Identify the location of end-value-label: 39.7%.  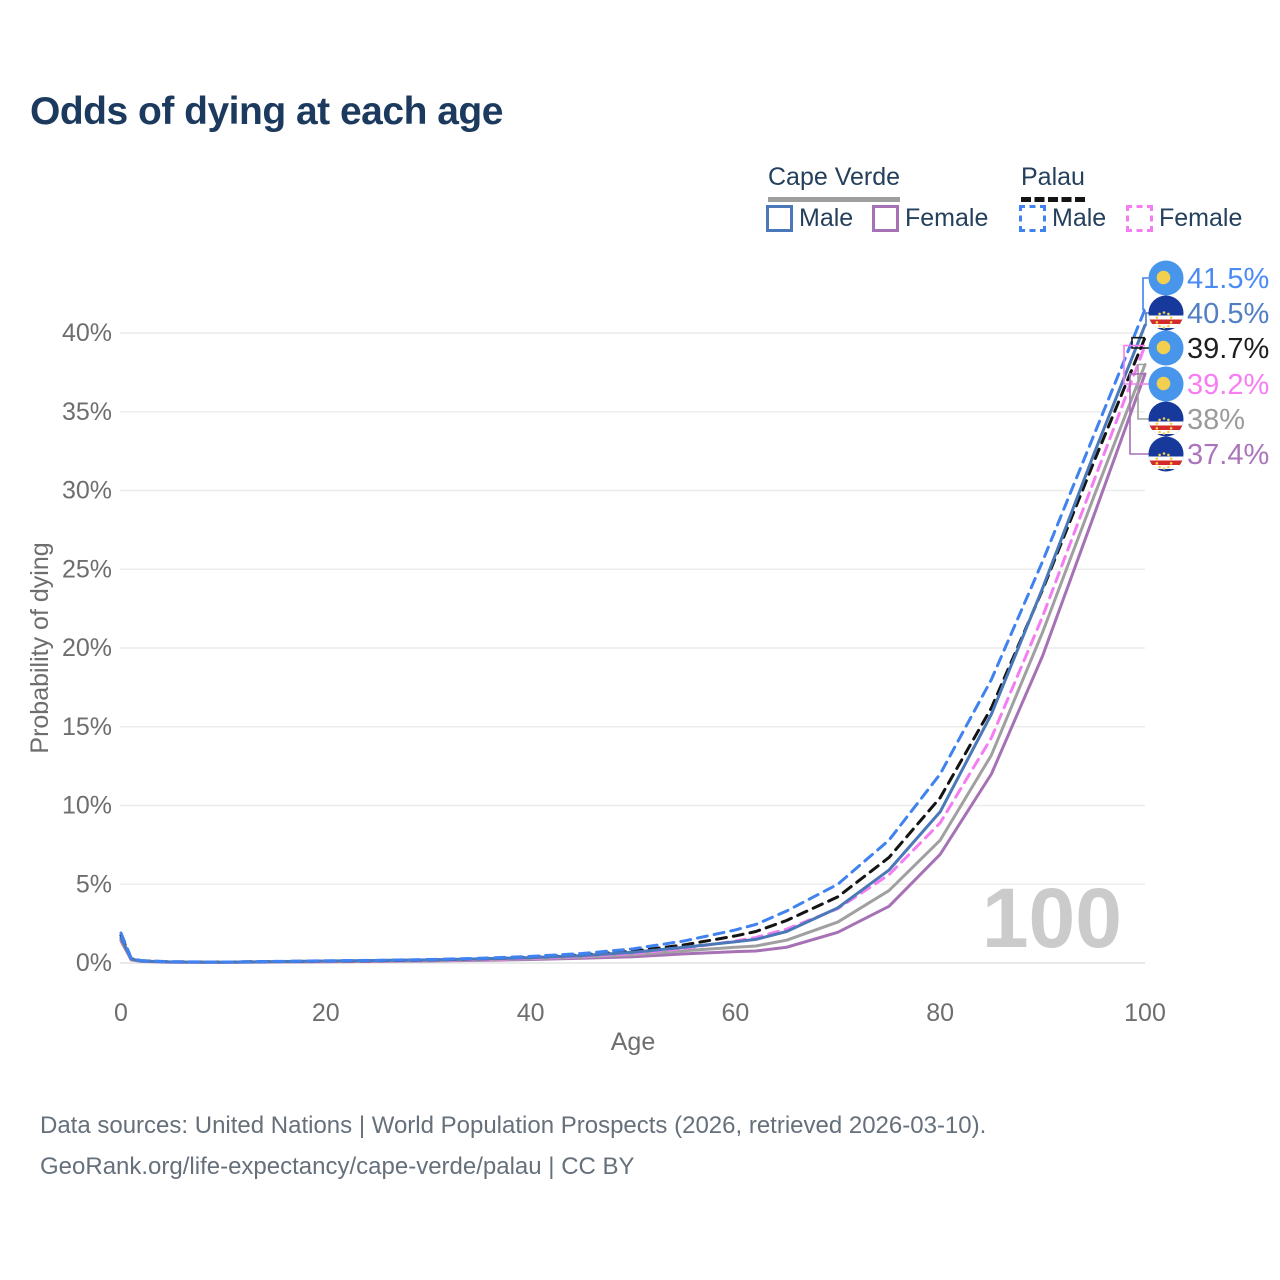
(1228, 349).